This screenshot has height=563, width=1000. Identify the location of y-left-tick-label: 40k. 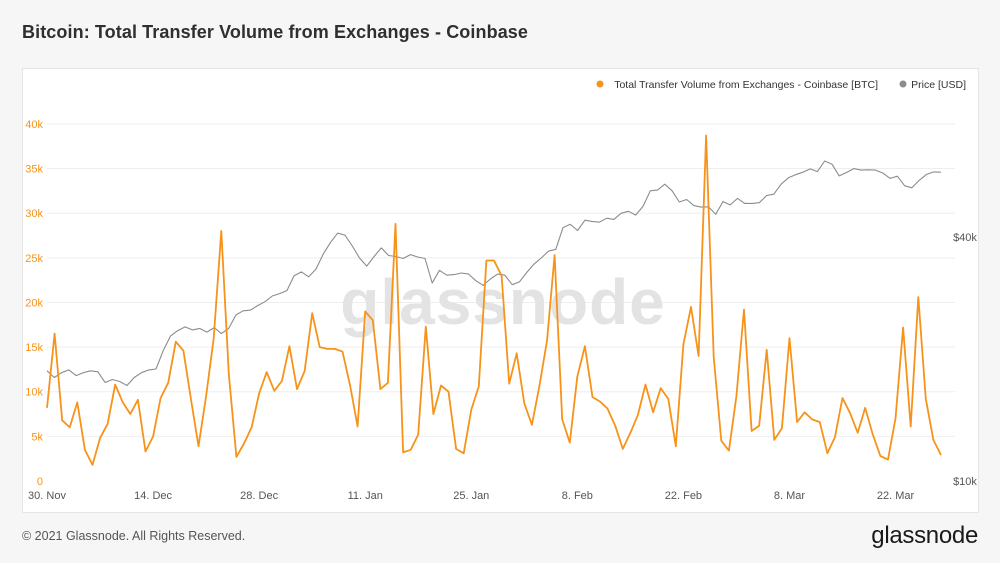
(34, 125).